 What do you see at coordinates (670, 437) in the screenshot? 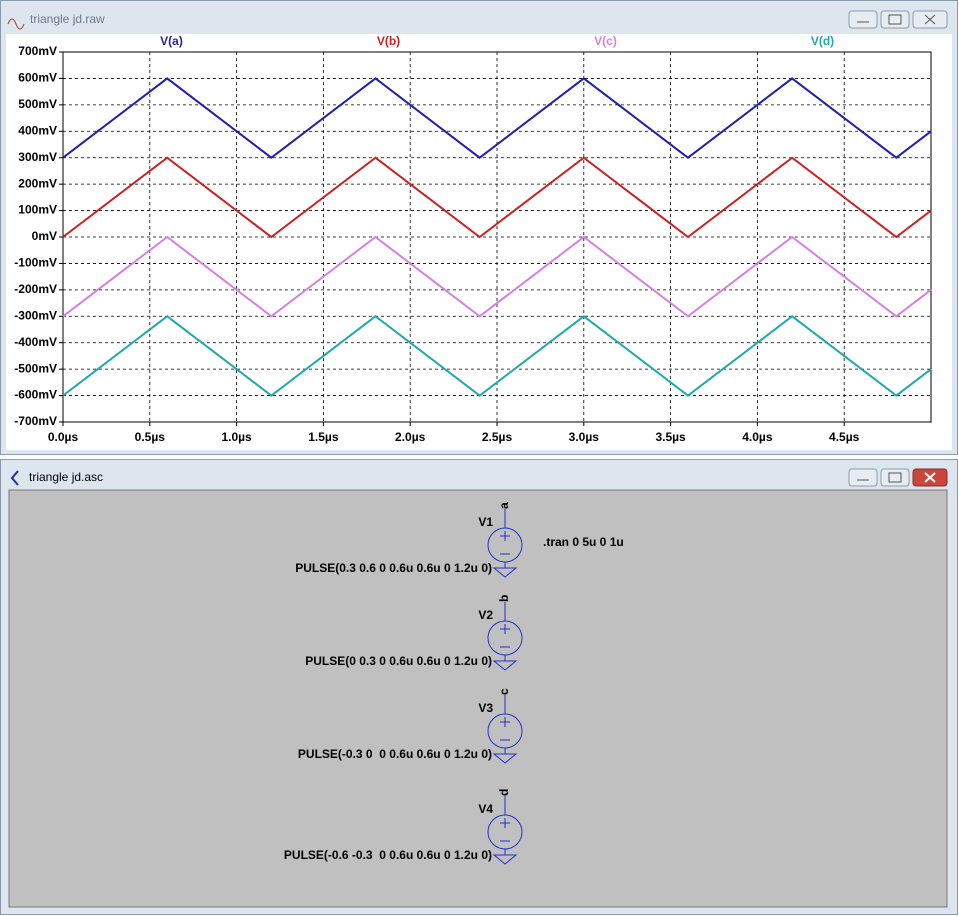
I see `x-tick-label: 3.5µs` at bounding box center [670, 437].